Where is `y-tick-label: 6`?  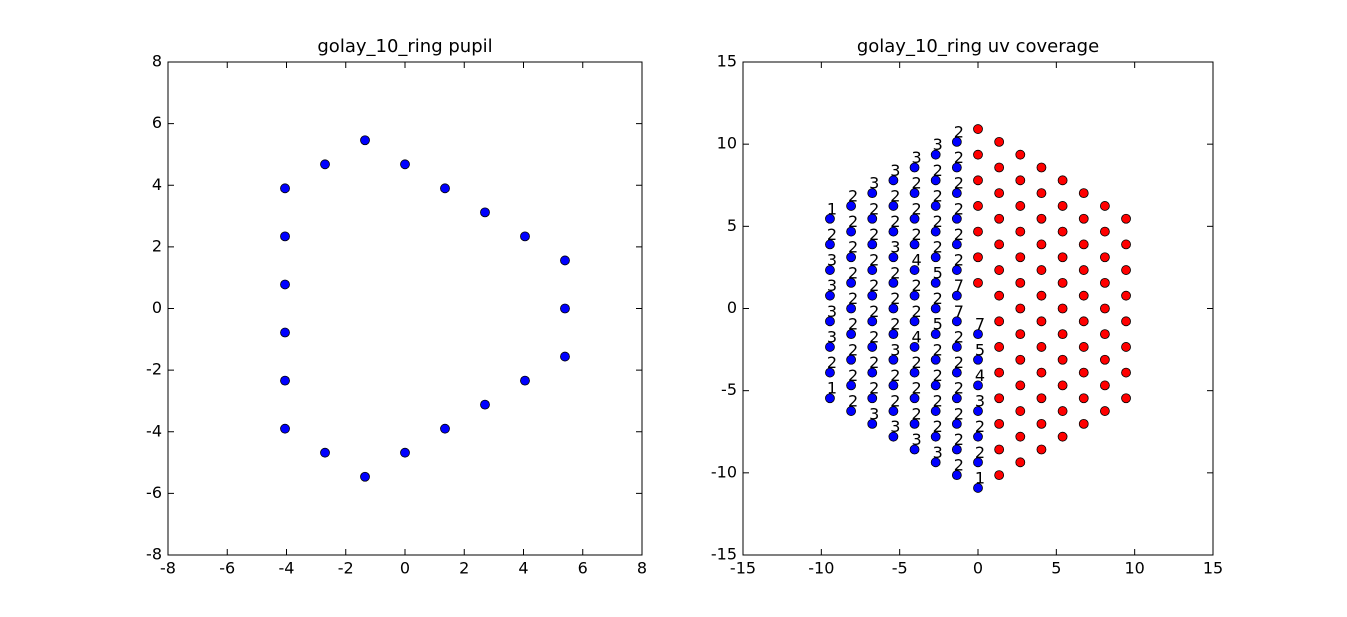 y-tick-label: 6 is located at coordinates (157, 122).